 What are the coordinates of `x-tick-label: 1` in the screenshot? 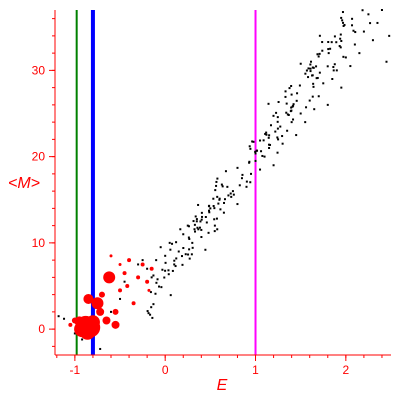 It's located at (255, 370).